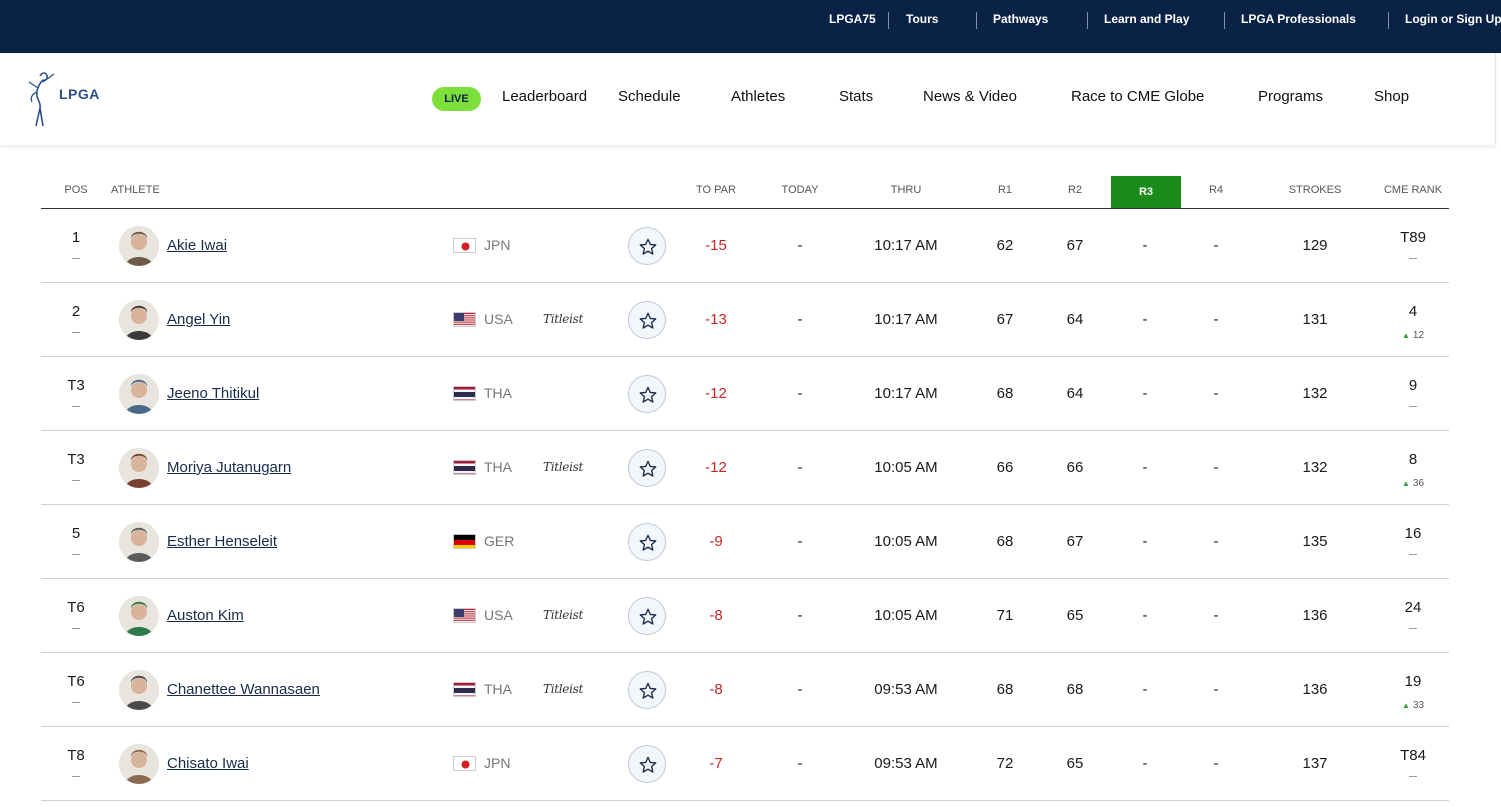 The width and height of the screenshot is (1501, 807). What do you see at coordinates (1021, 19) in the screenshot?
I see `top-link-pathways: Pathways` at bounding box center [1021, 19].